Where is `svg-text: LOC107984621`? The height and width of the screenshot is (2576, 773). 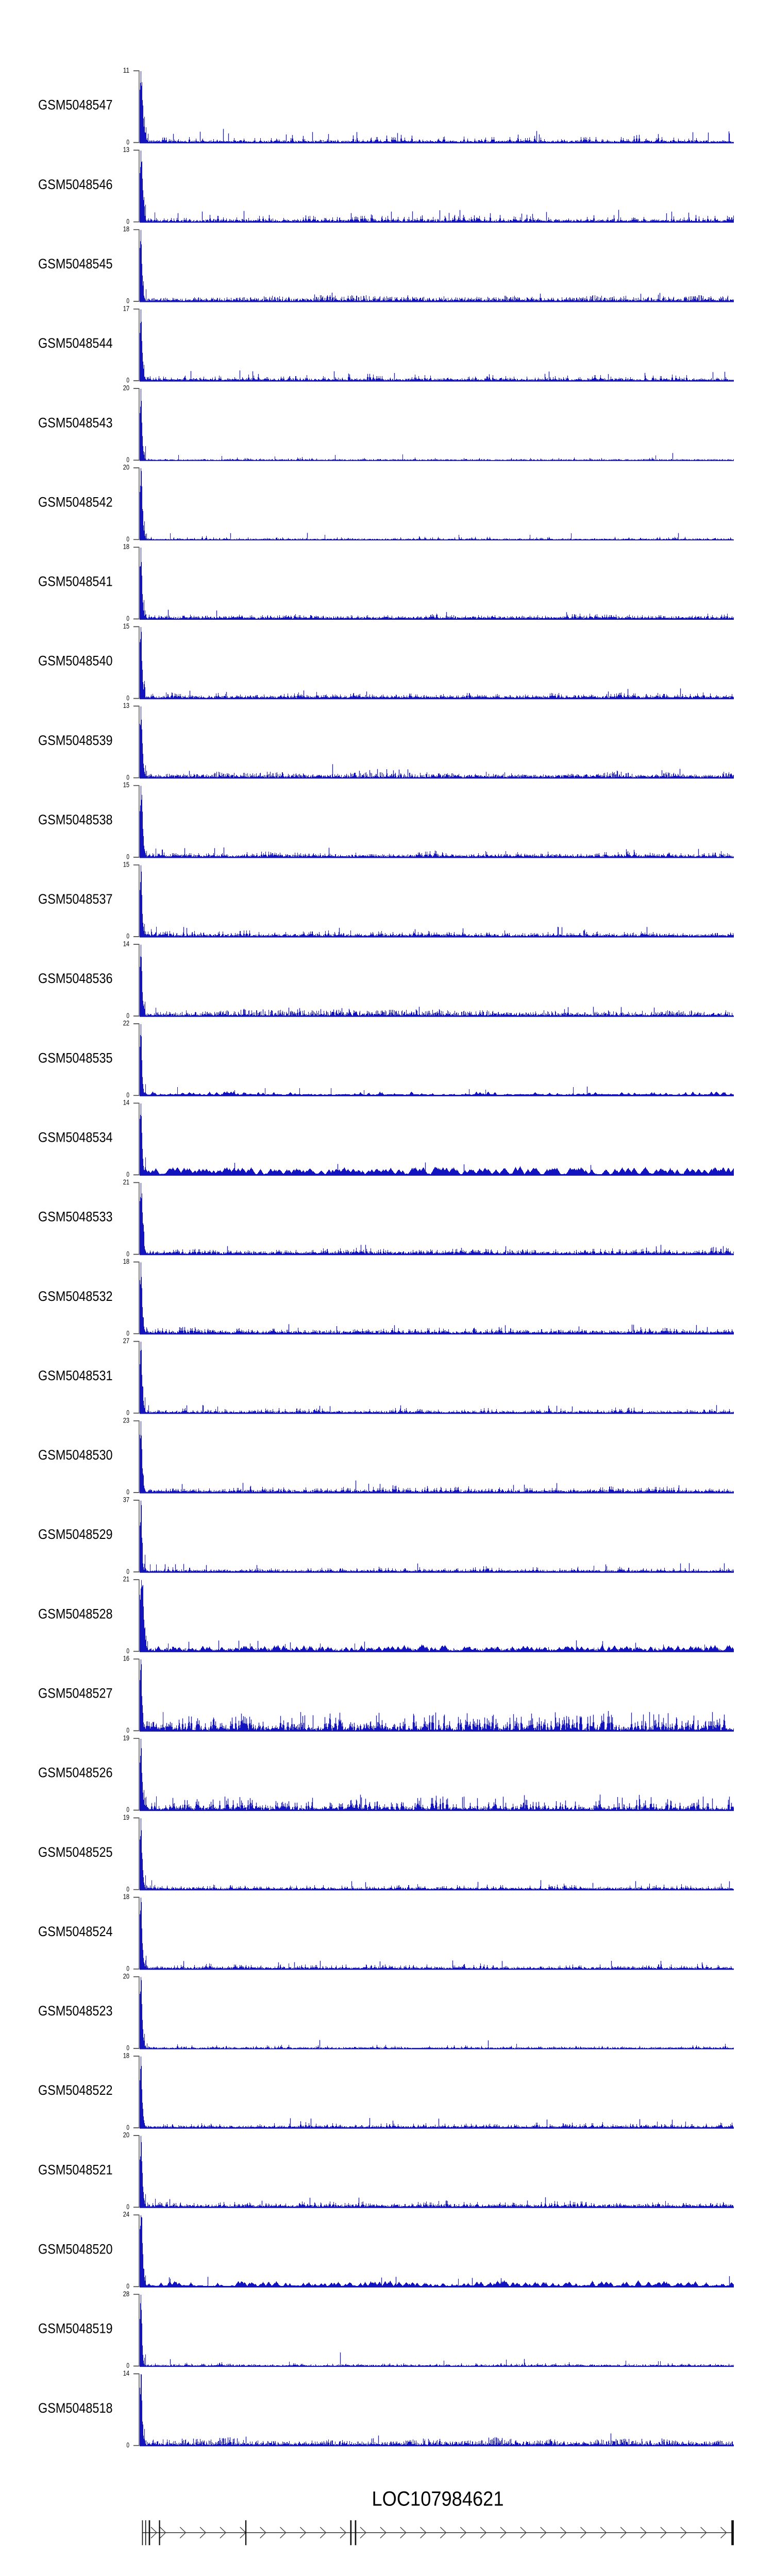 svg-text: LOC107984621 is located at coordinates (438, 2499).